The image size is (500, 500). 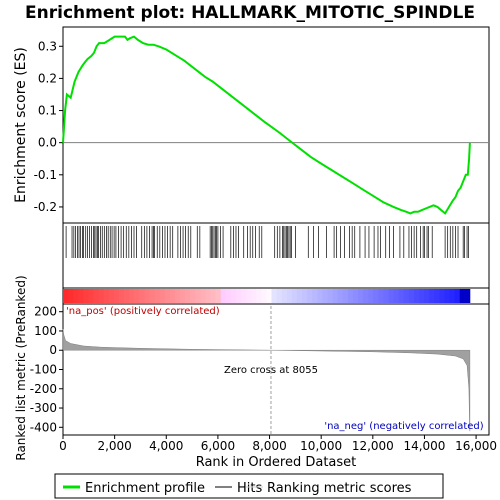 I want to click on legend-frame, so click(x=249, y=486).